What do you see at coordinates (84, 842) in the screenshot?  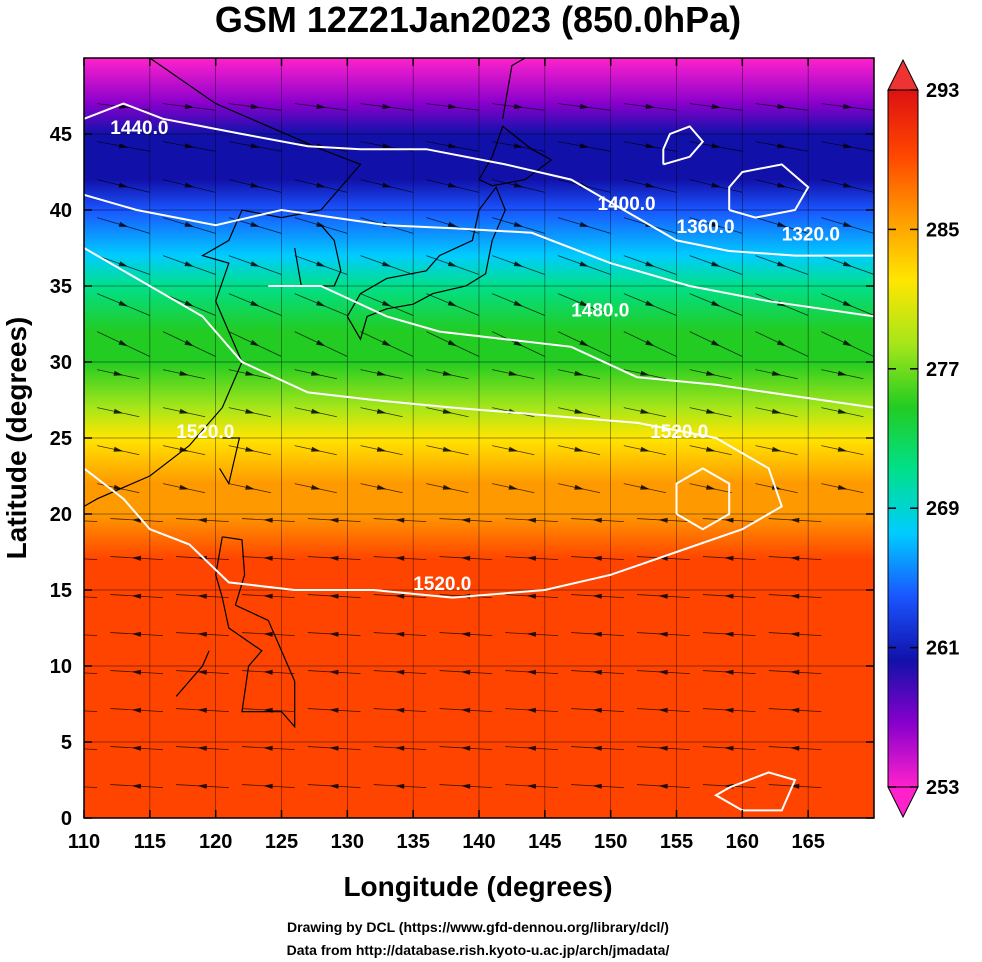 I see `x-tick-label: 110` at bounding box center [84, 842].